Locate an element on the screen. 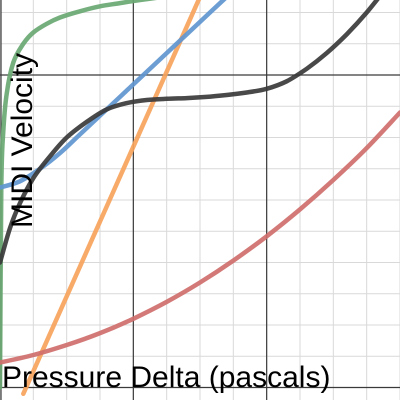 The height and width of the screenshot is (400, 400). y-axis-label: MIDI Velocity is located at coordinates (22, 140).